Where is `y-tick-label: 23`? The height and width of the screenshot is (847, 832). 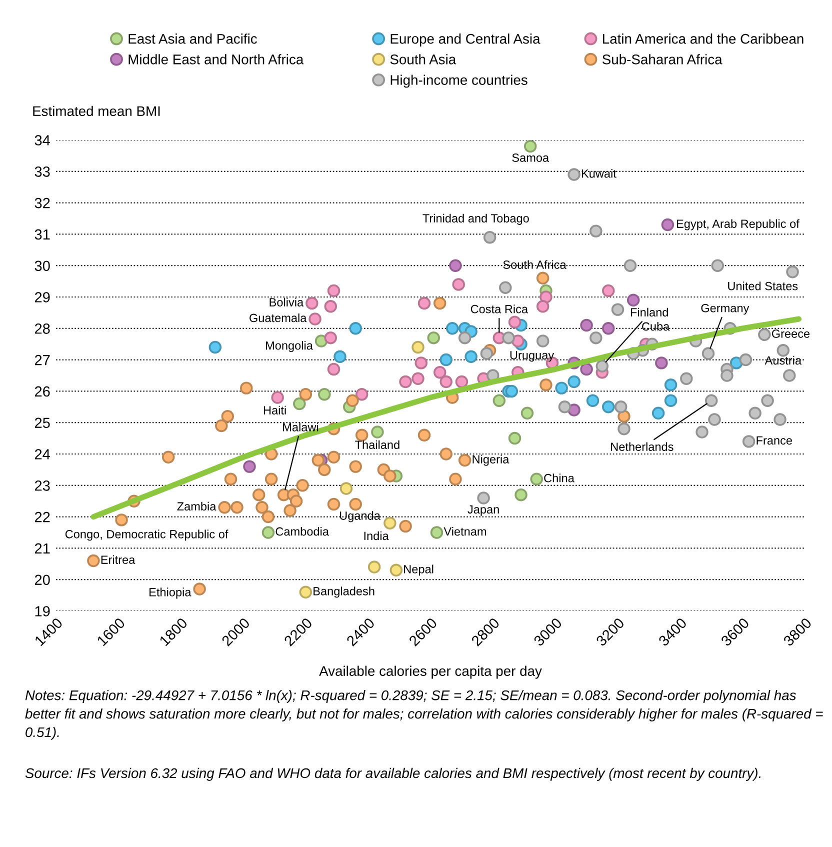 y-tick-label: 23 is located at coordinates (42, 485).